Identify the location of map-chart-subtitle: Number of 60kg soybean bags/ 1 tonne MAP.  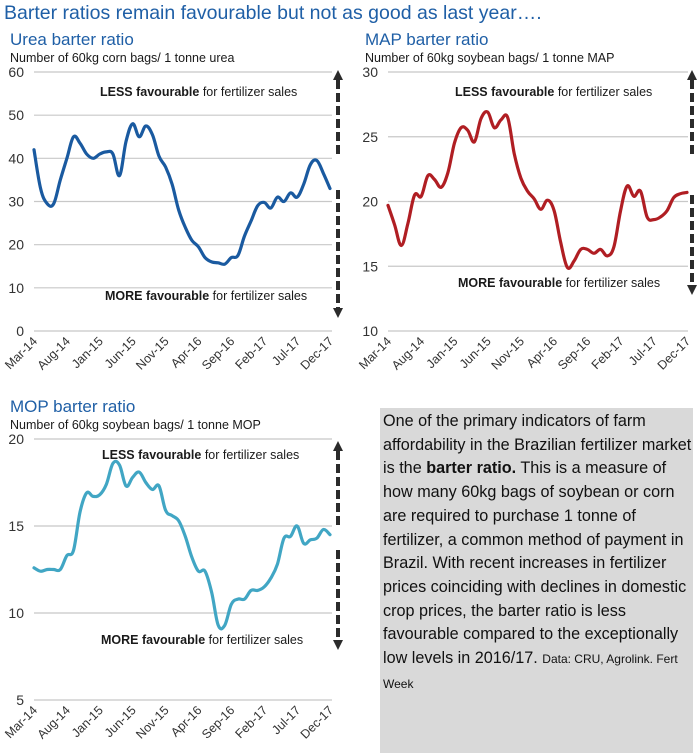
(490, 58).